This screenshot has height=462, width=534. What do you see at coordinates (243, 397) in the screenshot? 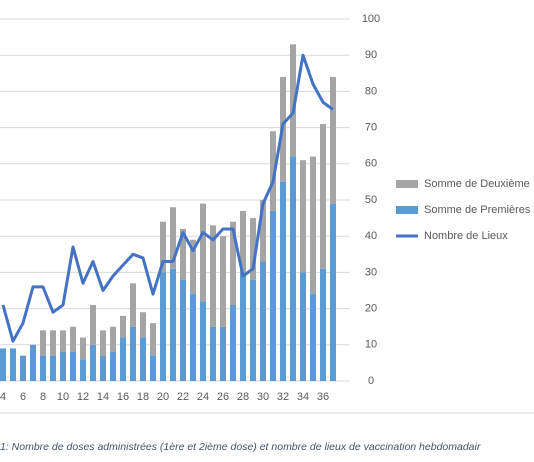
I see `x-tick-label: 28` at bounding box center [243, 397].